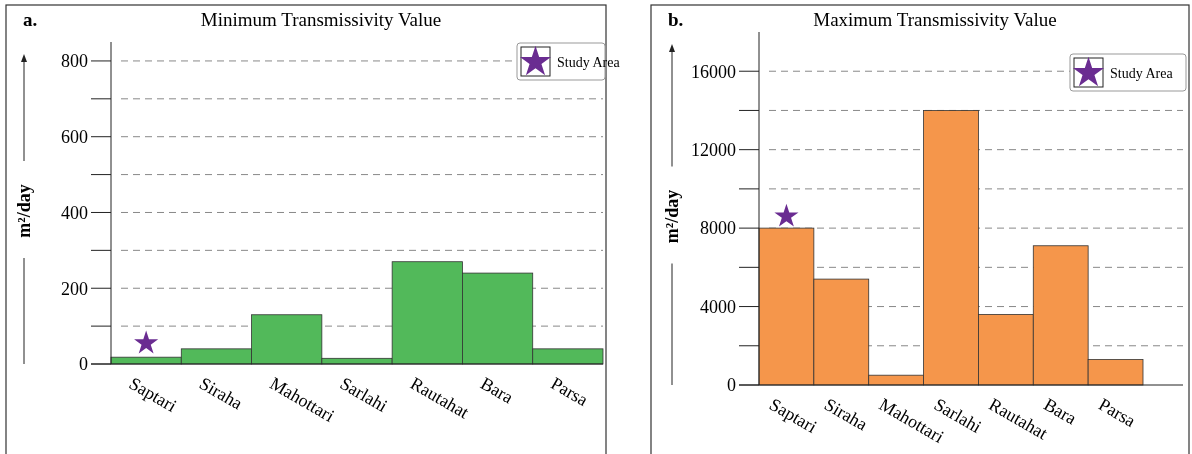  What do you see at coordinates (74, 137) in the screenshot?
I see `y-tick-label: 600` at bounding box center [74, 137].